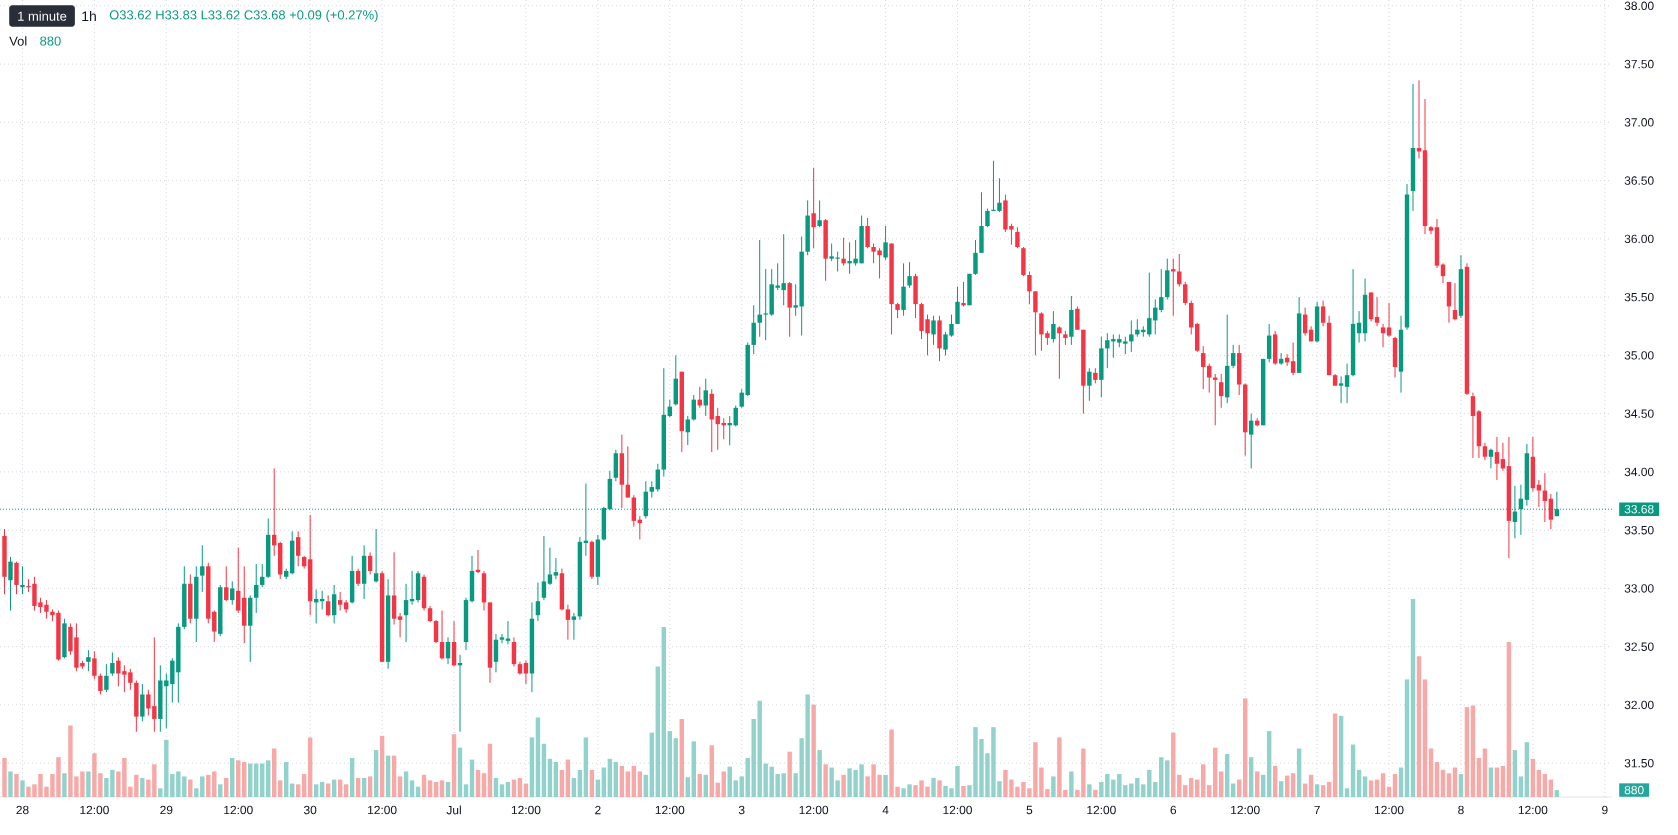 The width and height of the screenshot is (1678, 835). What do you see at coordinates (598, 810) in the screenshot?
I see `x-tick-label: 2` at bounding box center [598, 810].